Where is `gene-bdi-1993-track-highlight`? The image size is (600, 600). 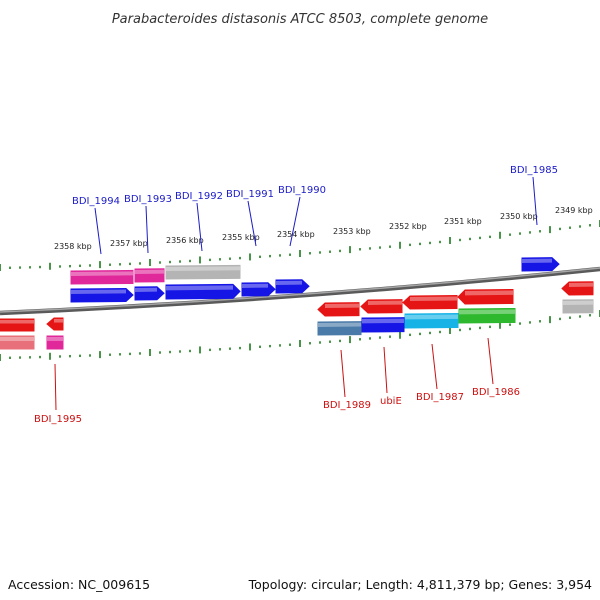
gene-bdi-1993-track-highlight is located at coordinates (149, 271).